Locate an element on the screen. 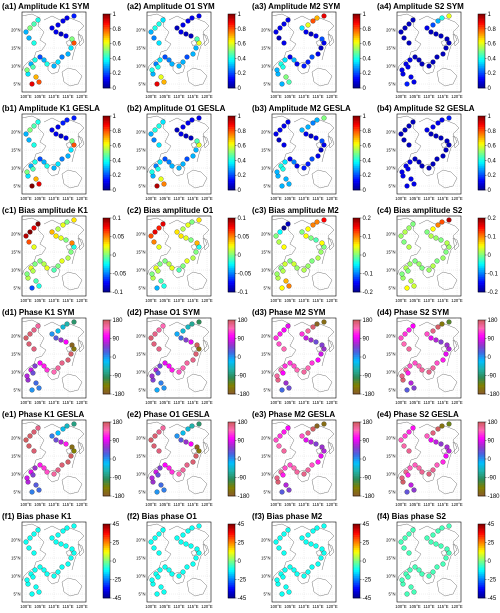 The height and width of the screenshot is (613, 500). lon-tick-label: 115°E is located at coordinates (442, 300).